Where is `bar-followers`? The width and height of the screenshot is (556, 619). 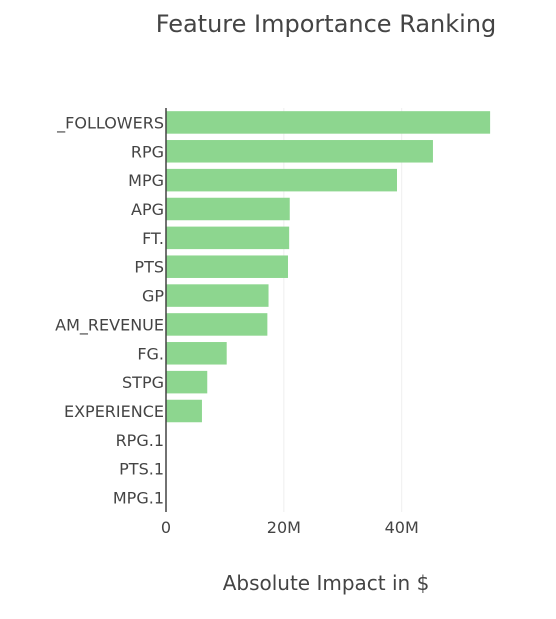
bar-followers is located at coordinates (328, 122).